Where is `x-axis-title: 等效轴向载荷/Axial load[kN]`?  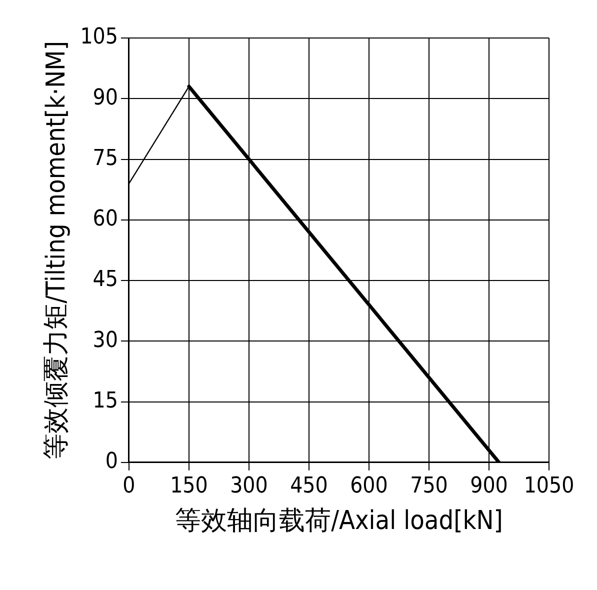
x-axis-title: 等效轴向载荷/Axial load[kN] is located at coordinates (339, 521).